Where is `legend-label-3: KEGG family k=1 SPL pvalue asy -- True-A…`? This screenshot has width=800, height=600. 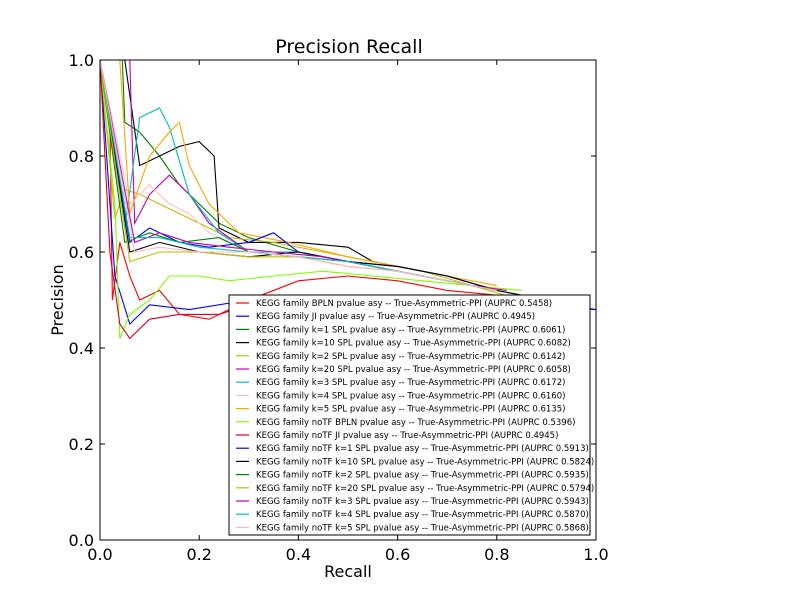 legend-label-3: KEGG family k=1 SPL pvalue asy -- True-A… is located at coordinates (410, 330).